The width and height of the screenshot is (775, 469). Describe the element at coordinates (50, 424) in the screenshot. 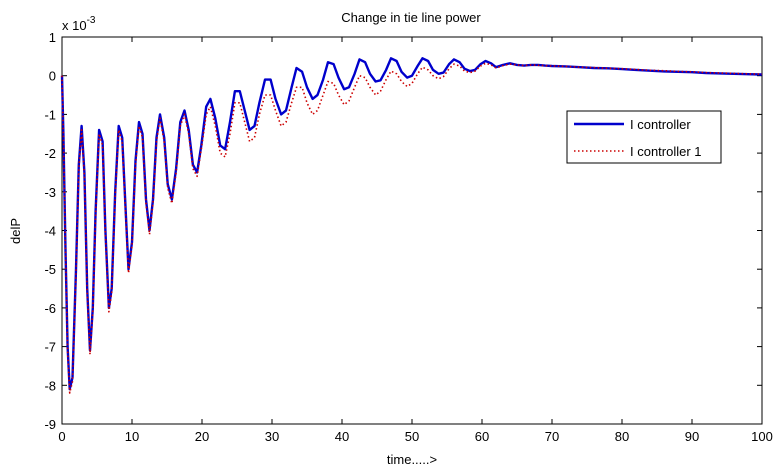

I see `y-tick-label: -9` at that location.